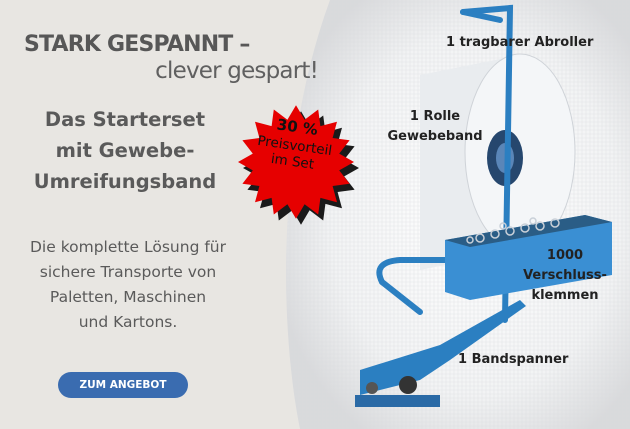  I want to click on subheadline-line: Umreifungsband, so click(125, 181).